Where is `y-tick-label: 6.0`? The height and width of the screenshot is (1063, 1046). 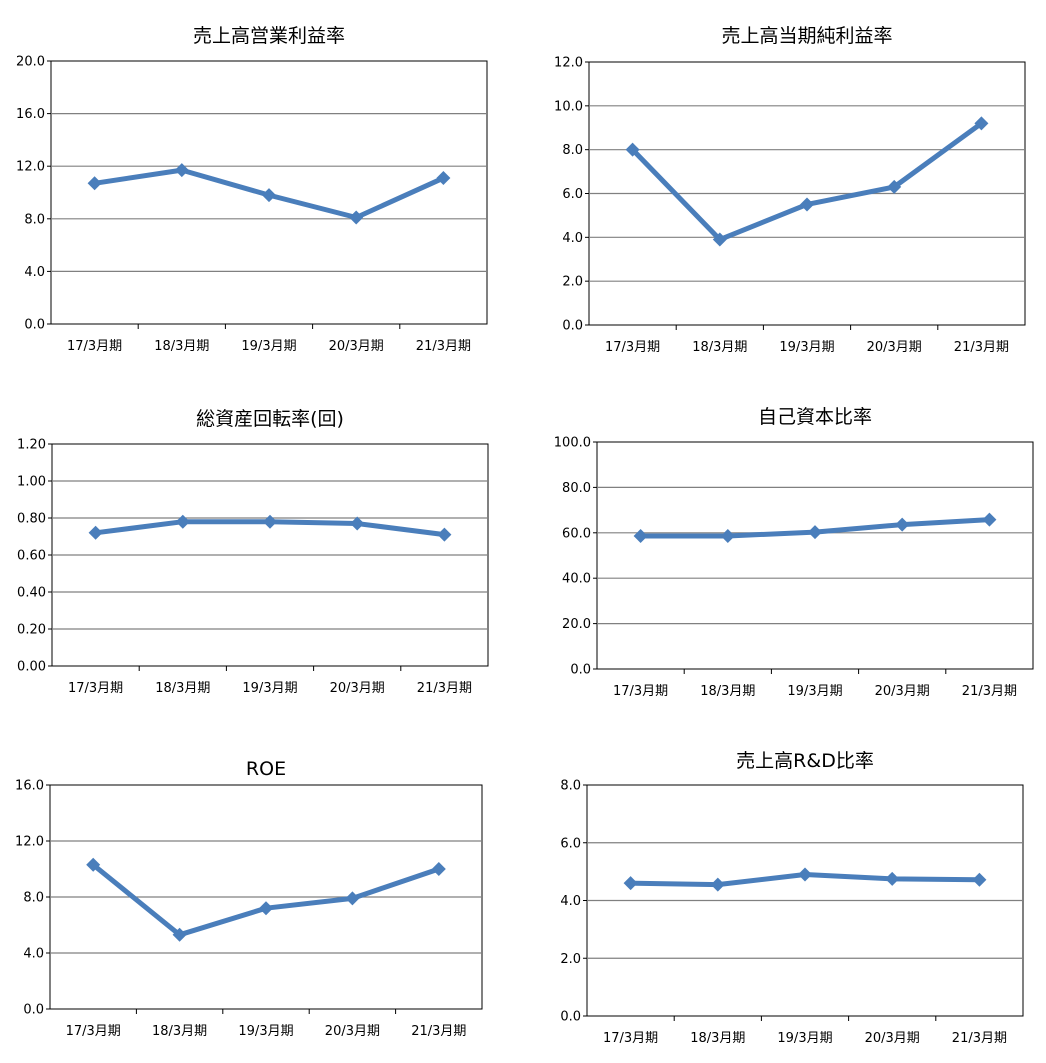
y-tick-label: 6.0 is located at coordinates (572, 194).